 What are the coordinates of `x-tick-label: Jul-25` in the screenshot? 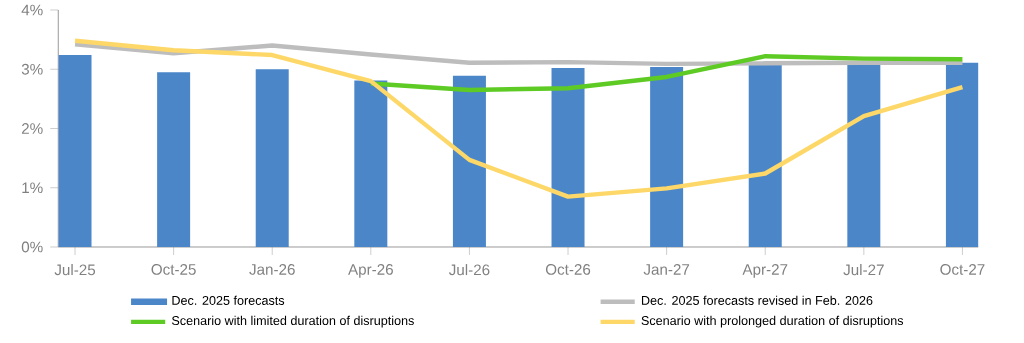 It's located at (75, 270).